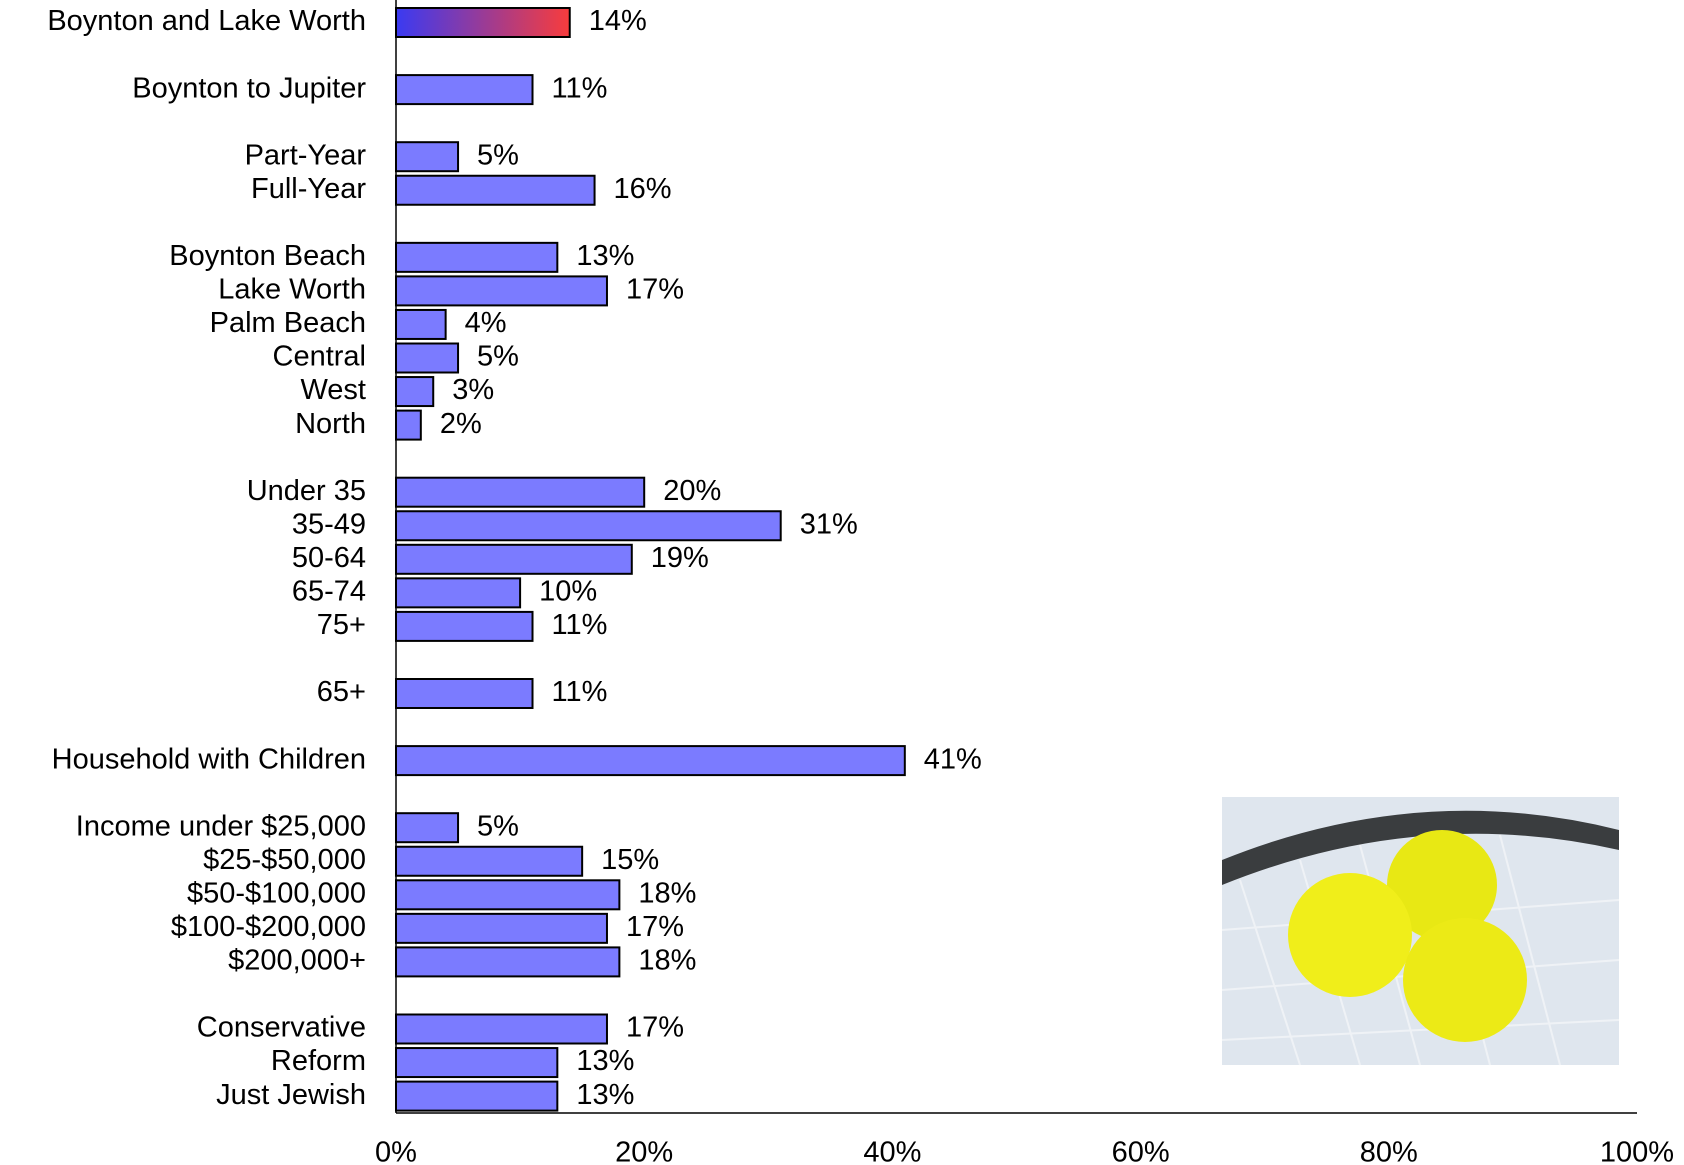 The height and width of the screenshot is (1165, 1684). What do you see at coordinates (341, 692) in the screenshot?
I see `y-tick-label: 65+` at bounding box center [341, 692].